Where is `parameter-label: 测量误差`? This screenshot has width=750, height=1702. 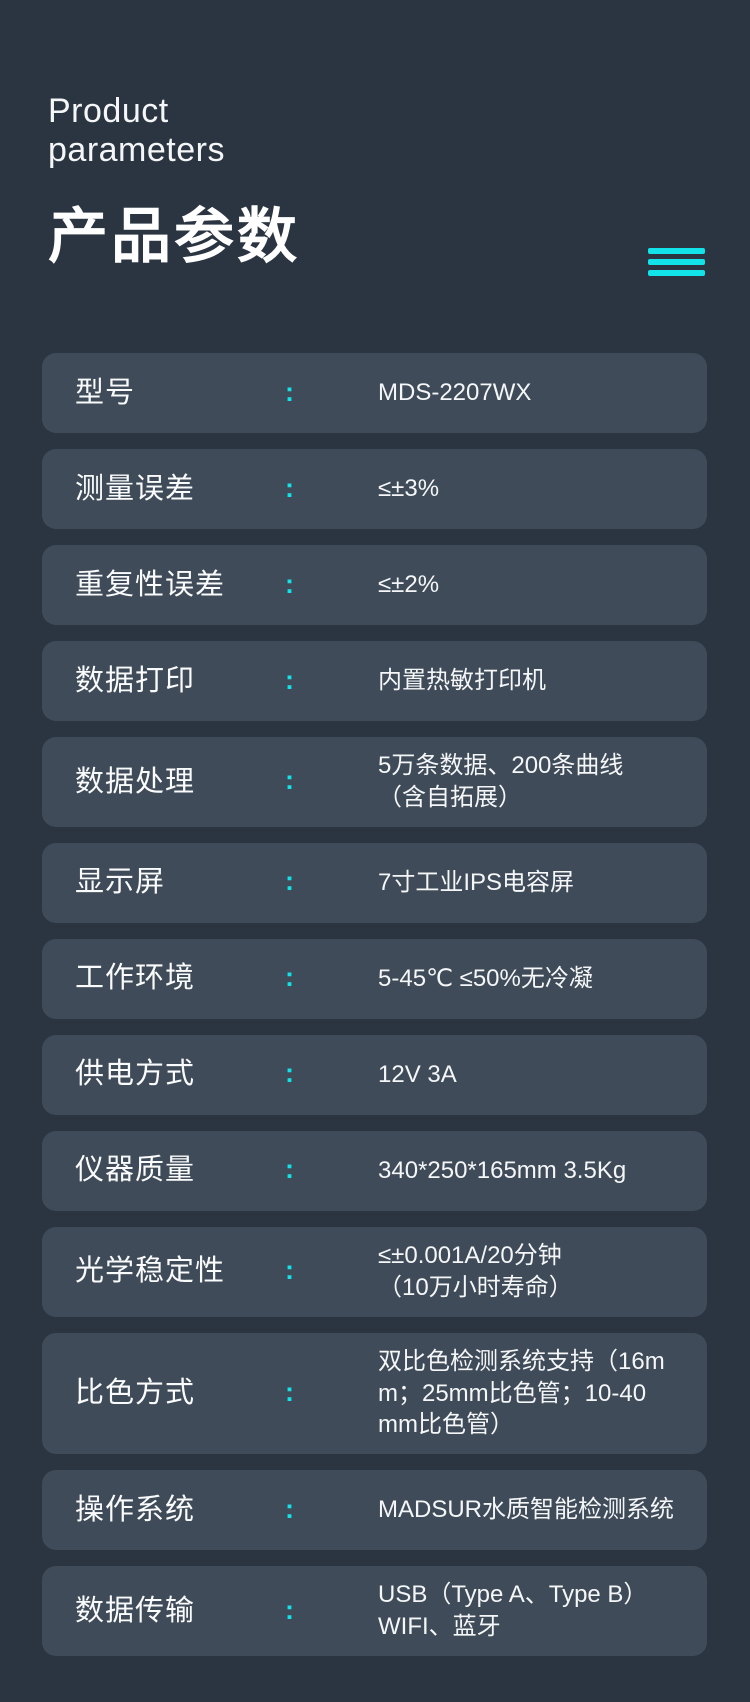
parameter-label: 测量误差 is located at coordinates (135, 488).